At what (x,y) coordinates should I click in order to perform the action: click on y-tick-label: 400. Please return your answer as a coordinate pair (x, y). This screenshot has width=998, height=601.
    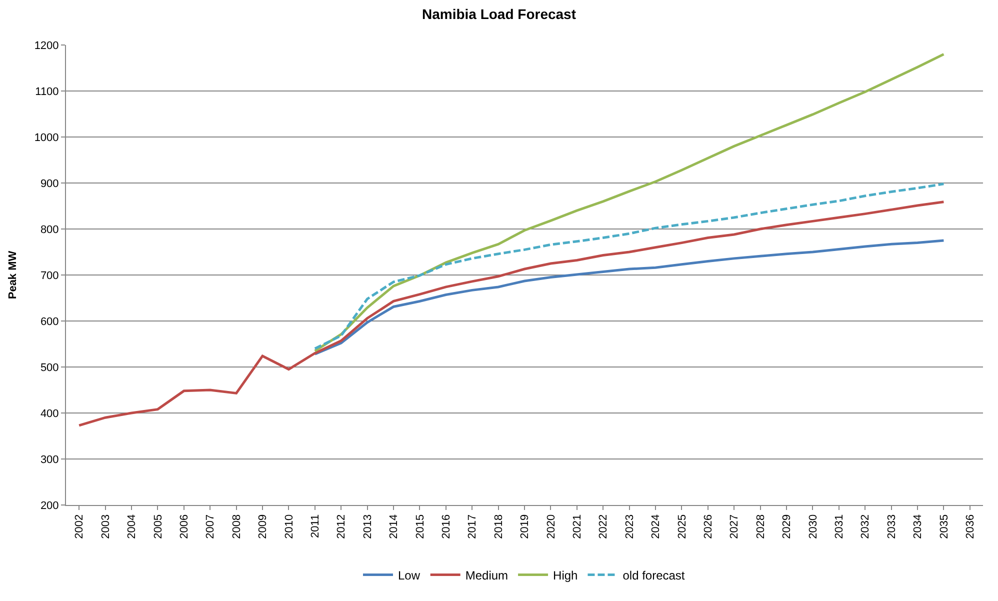
    Looking at the image, I should click on (49, 414).